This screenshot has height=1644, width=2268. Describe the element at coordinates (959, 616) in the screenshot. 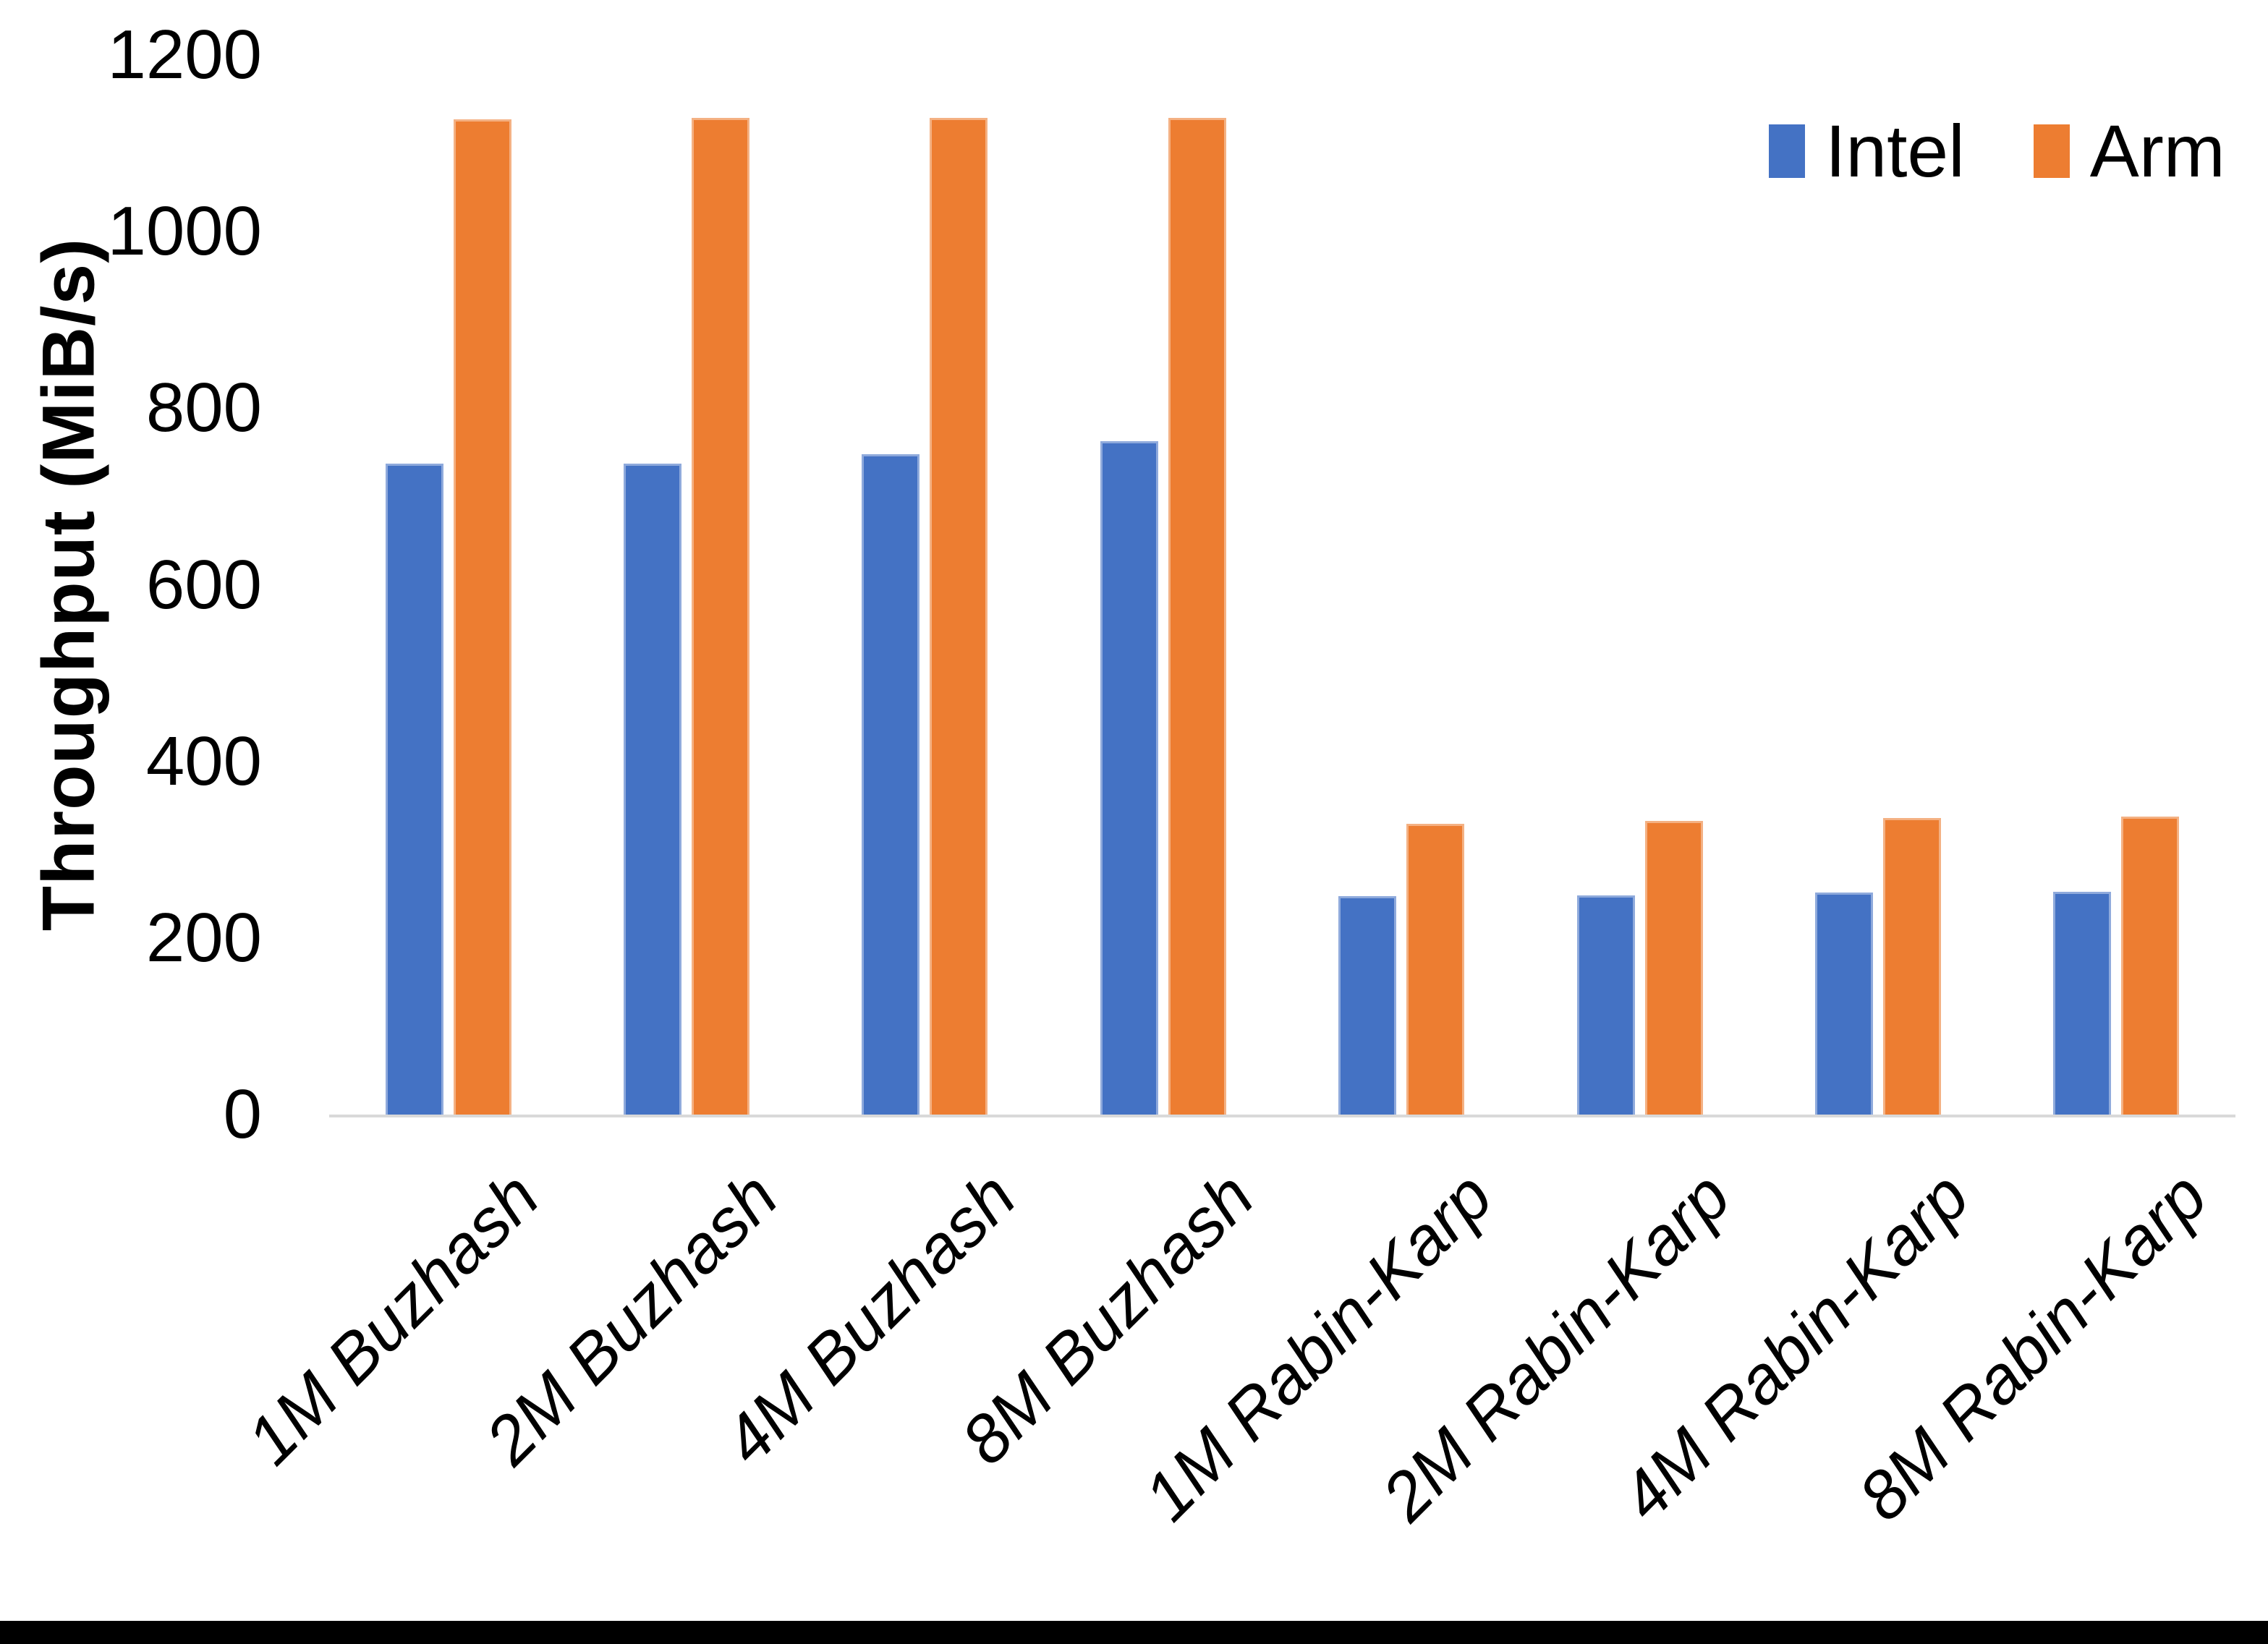

I see `bar-arm-4m-buzhash` at that location.